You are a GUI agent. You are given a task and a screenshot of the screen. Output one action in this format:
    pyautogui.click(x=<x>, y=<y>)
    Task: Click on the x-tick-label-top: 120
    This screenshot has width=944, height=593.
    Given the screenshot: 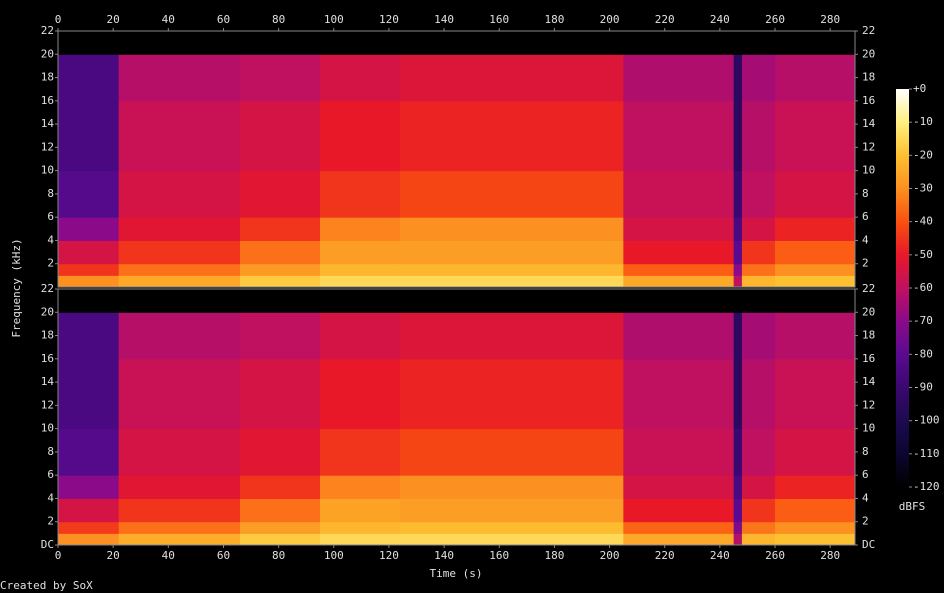 What is the action you would take?
    pyautogui.click(x=389, y=19)
    